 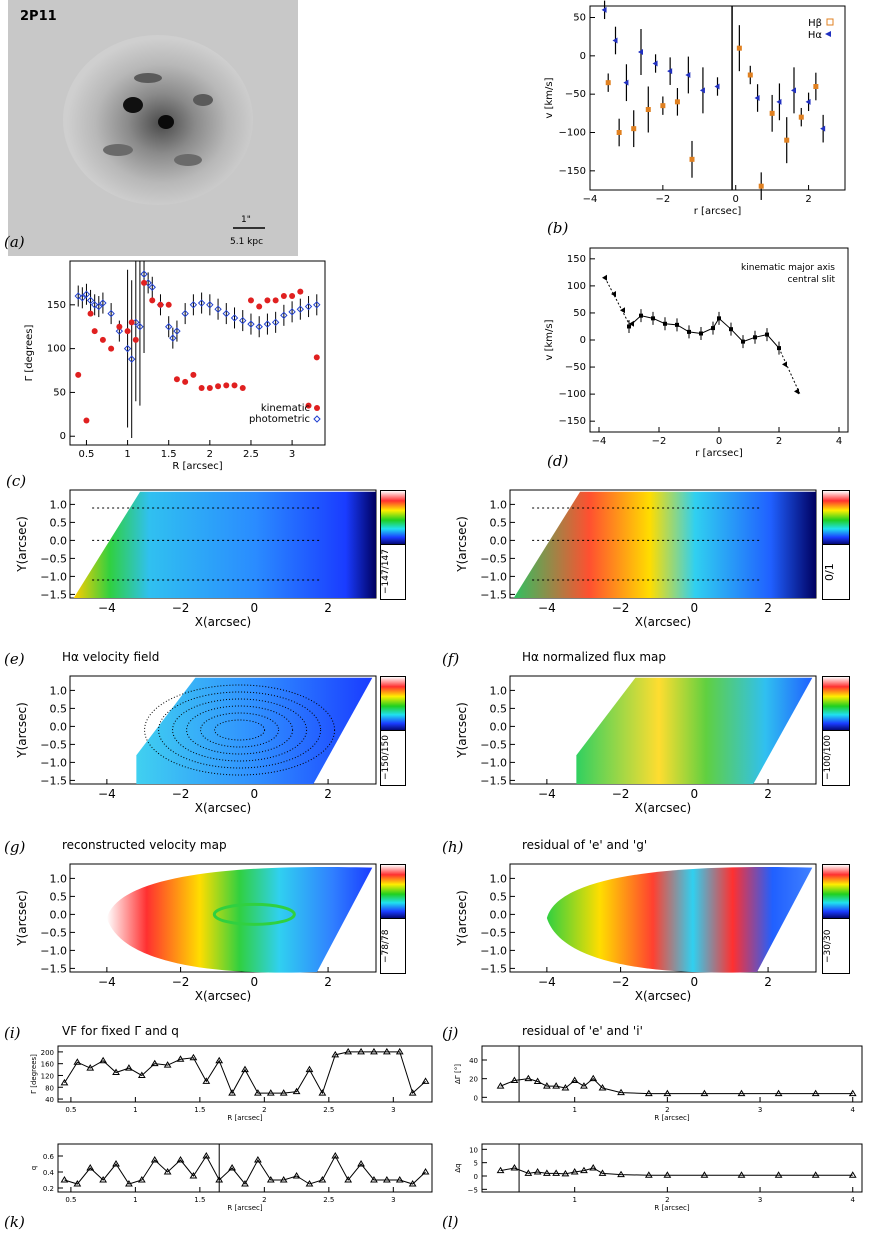 I want to click on colorbar-f-label: −100/100, so click(x=836, y=758).